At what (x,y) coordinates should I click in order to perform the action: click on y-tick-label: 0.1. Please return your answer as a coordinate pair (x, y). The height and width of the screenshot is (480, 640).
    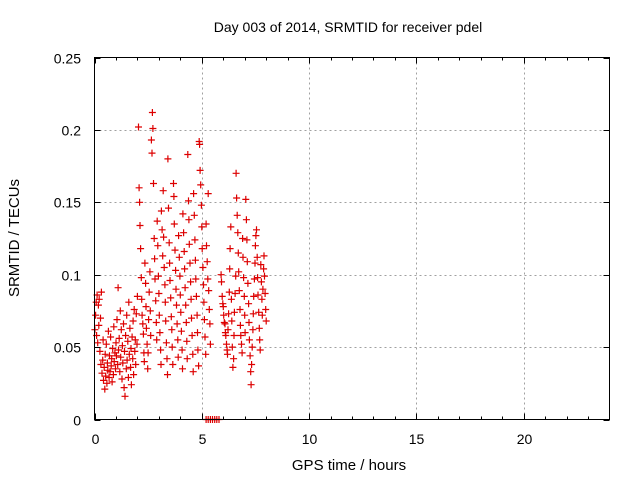
    Looking at the image, I should click on (72, 276).